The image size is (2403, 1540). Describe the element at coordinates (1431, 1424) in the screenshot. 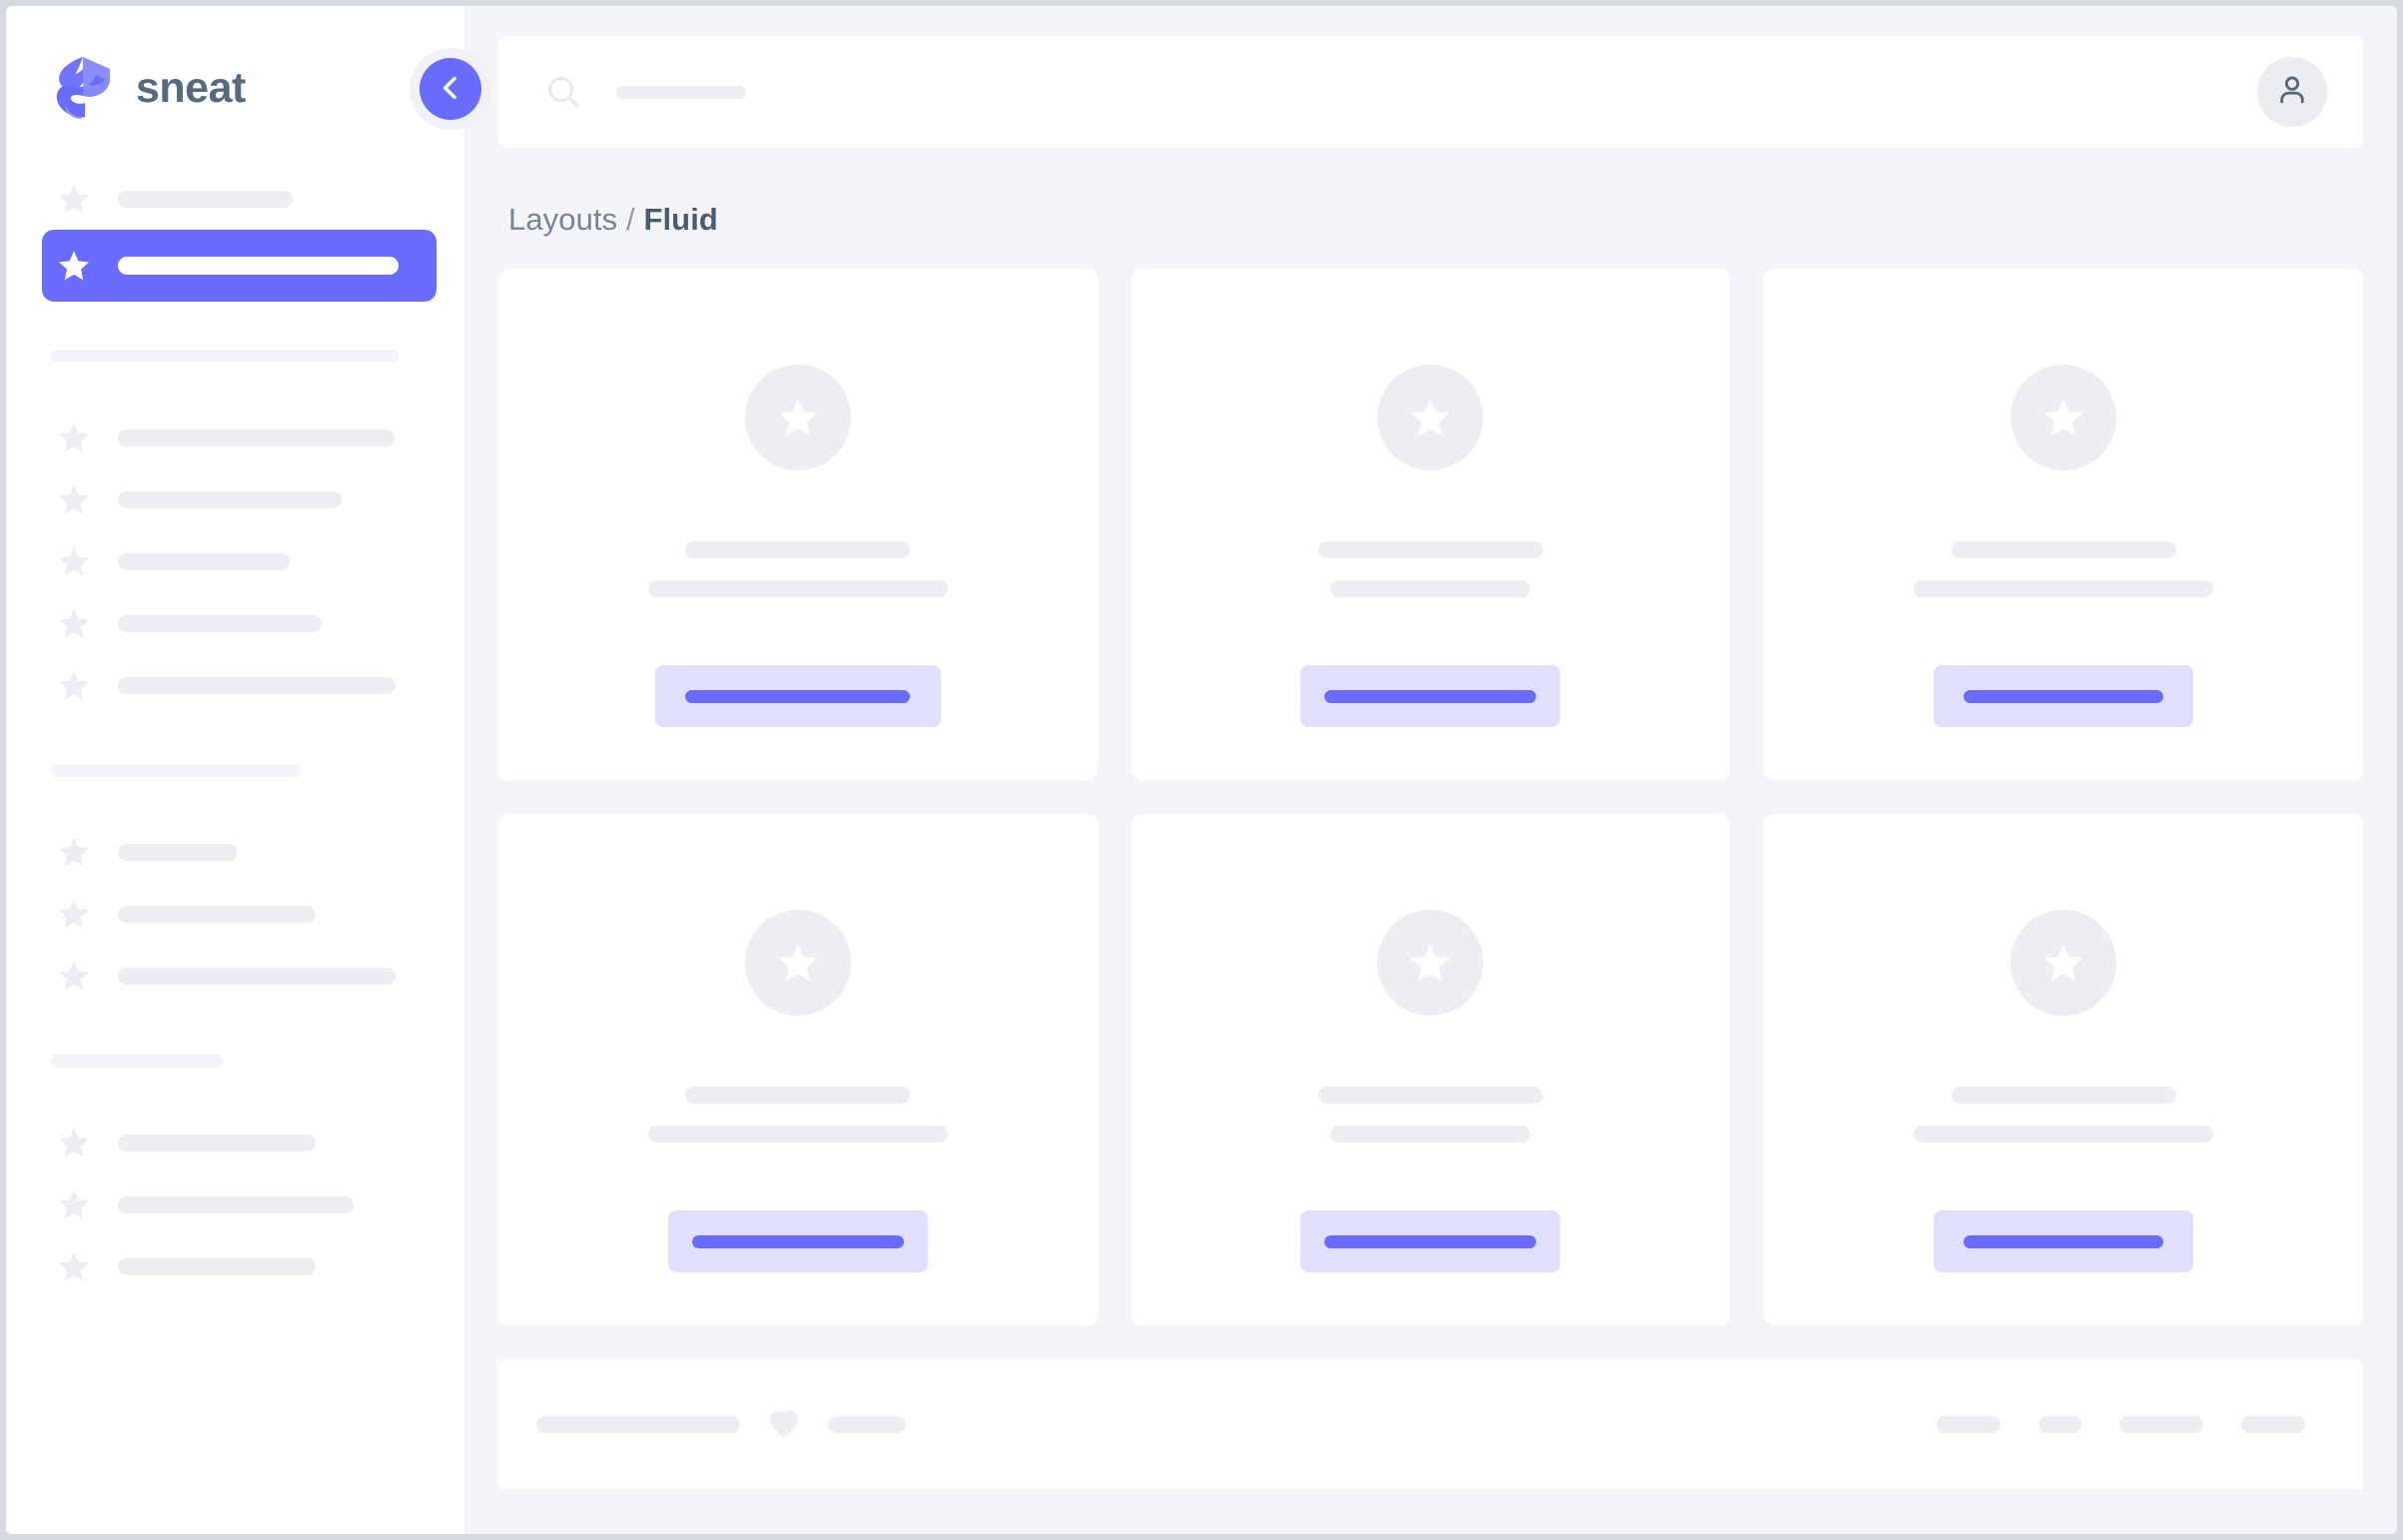

I see `page-footer` at that location.